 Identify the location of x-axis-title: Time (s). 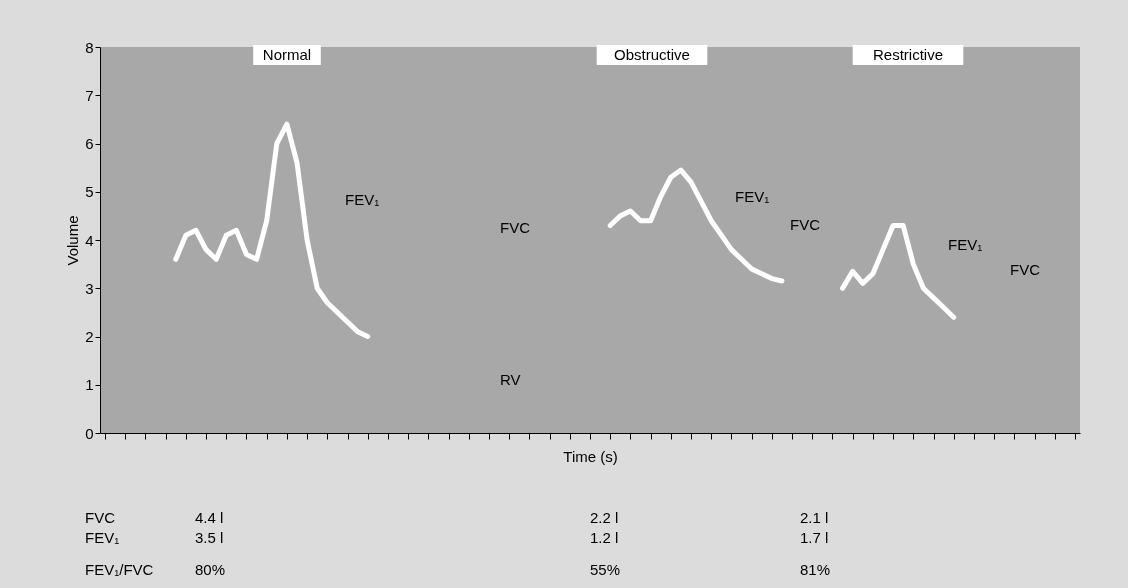
(590, 456).